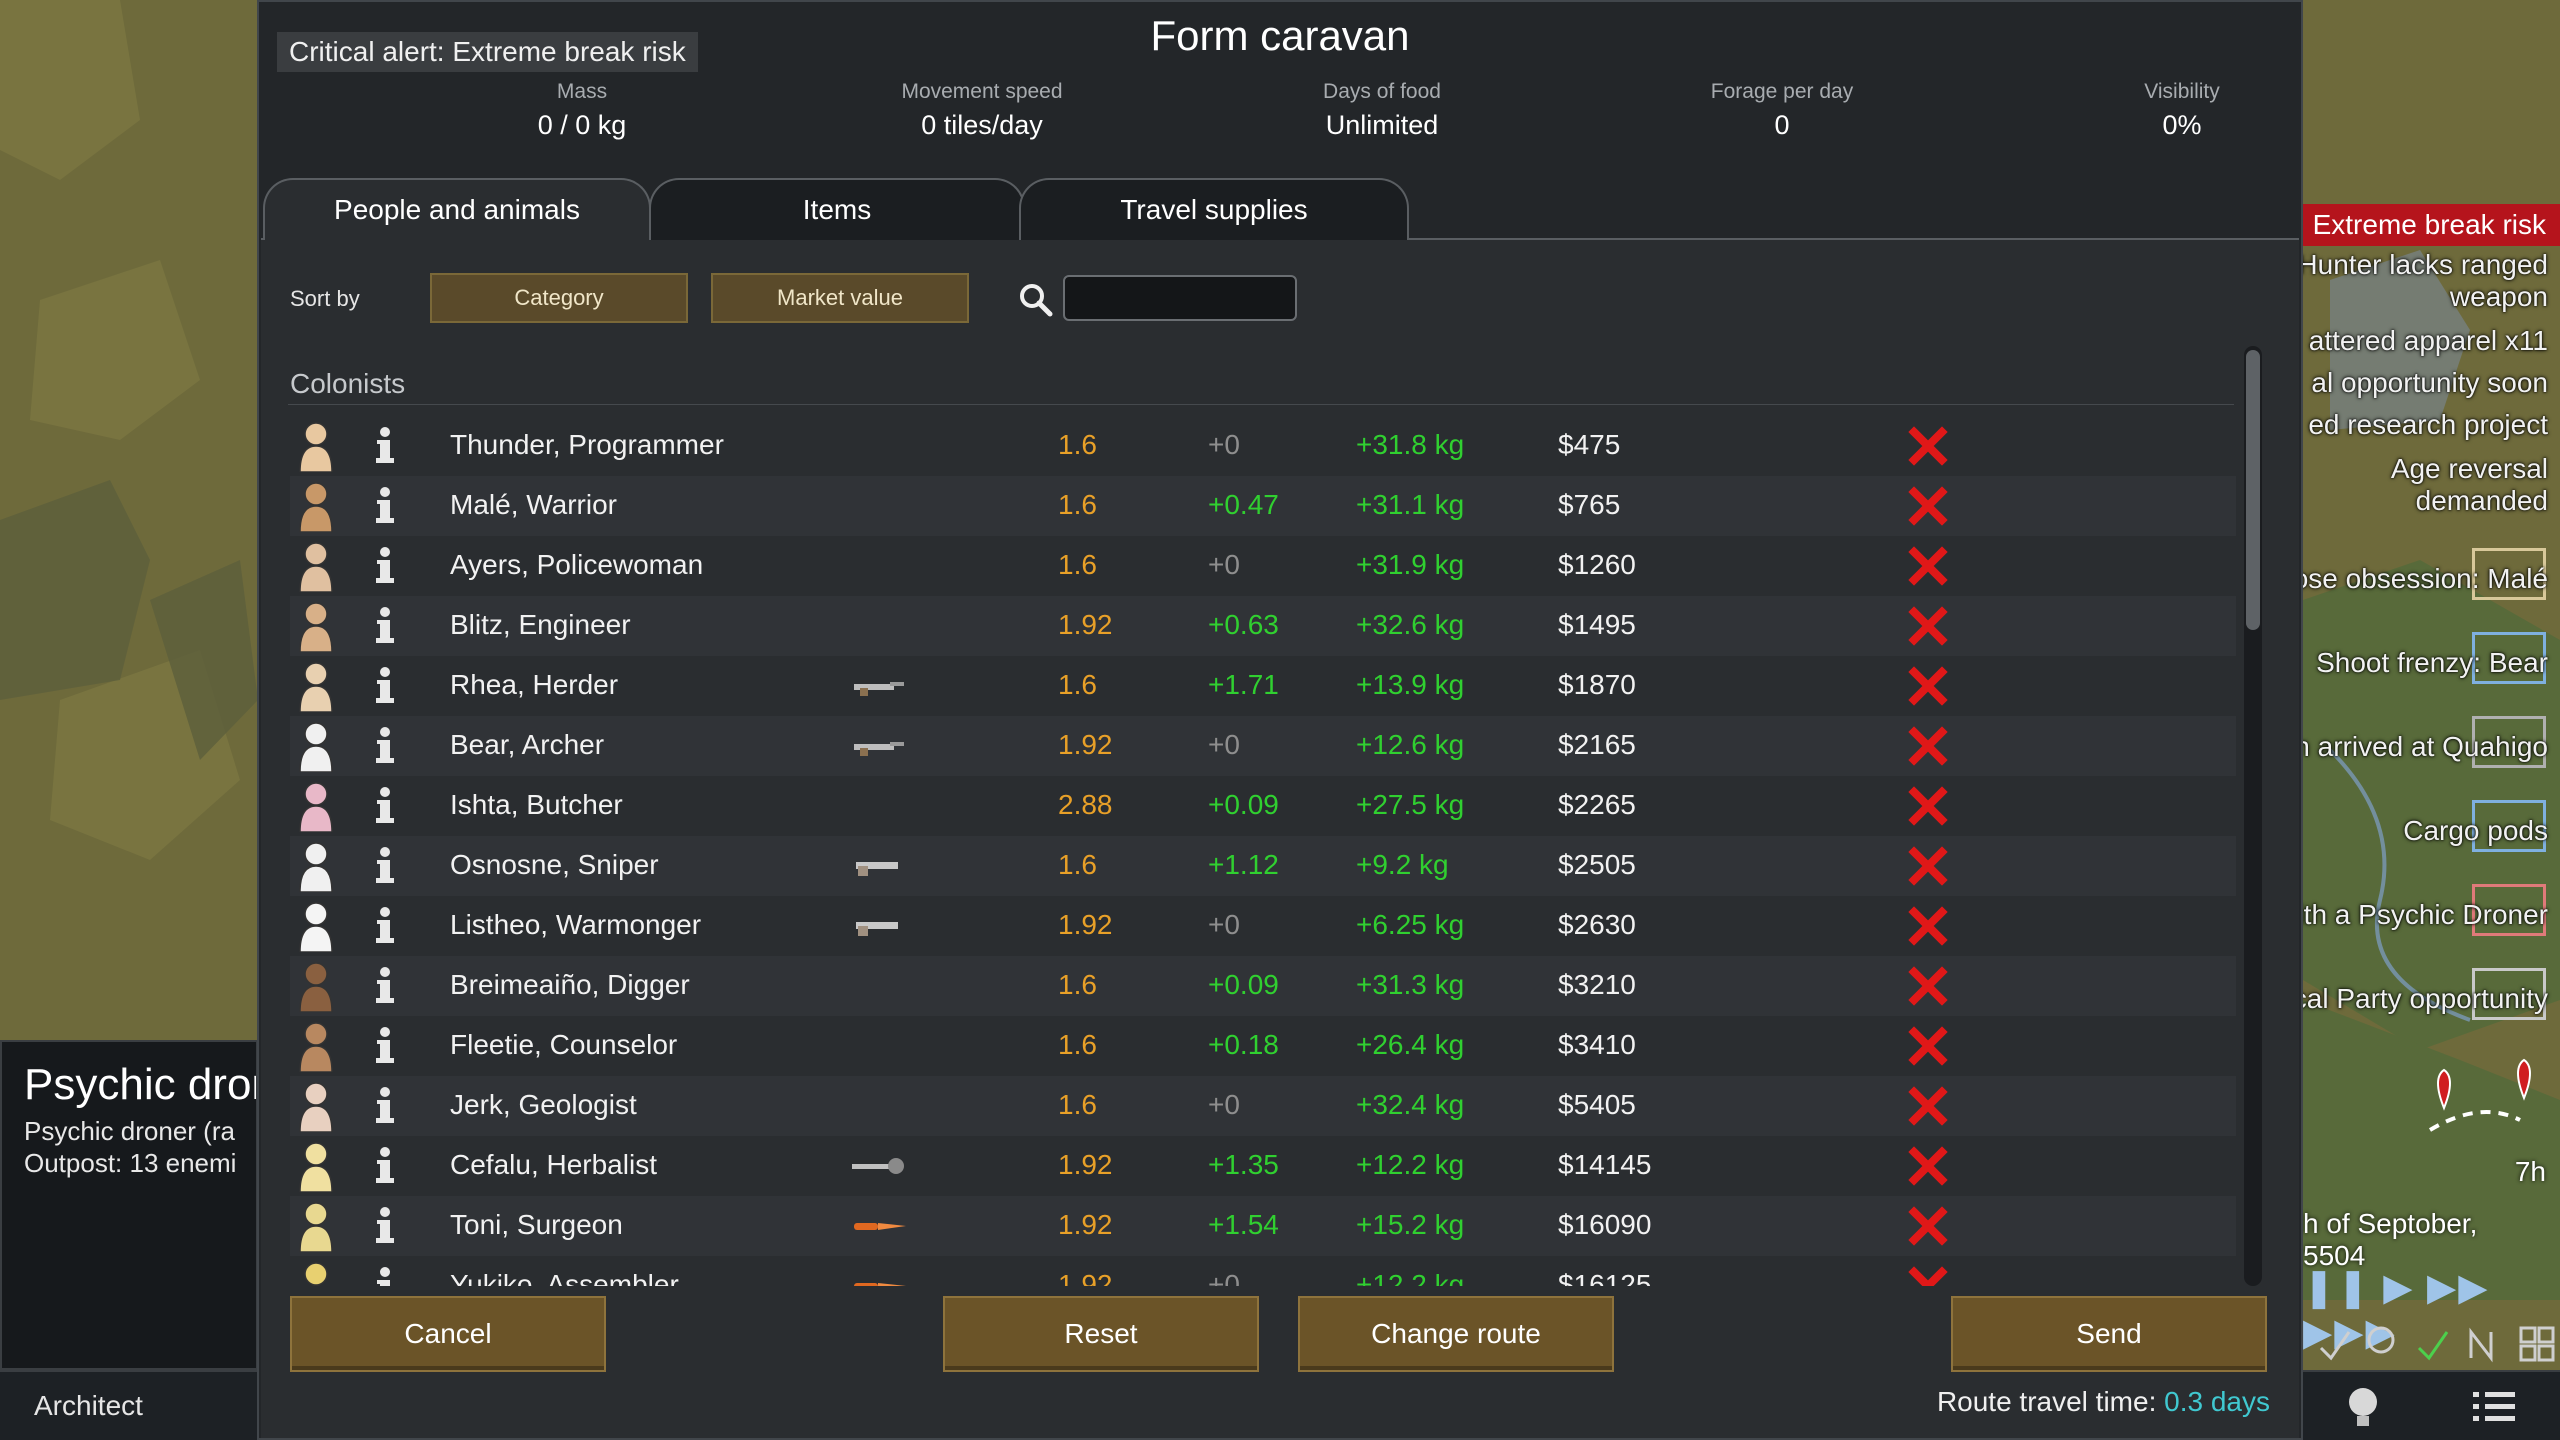 This screenshot has height=1440, width=2560. What do you see at coordinates (879, 749) in the screenshot?
I see `weapon-rifle-icon` at bounding box center [879, 749].